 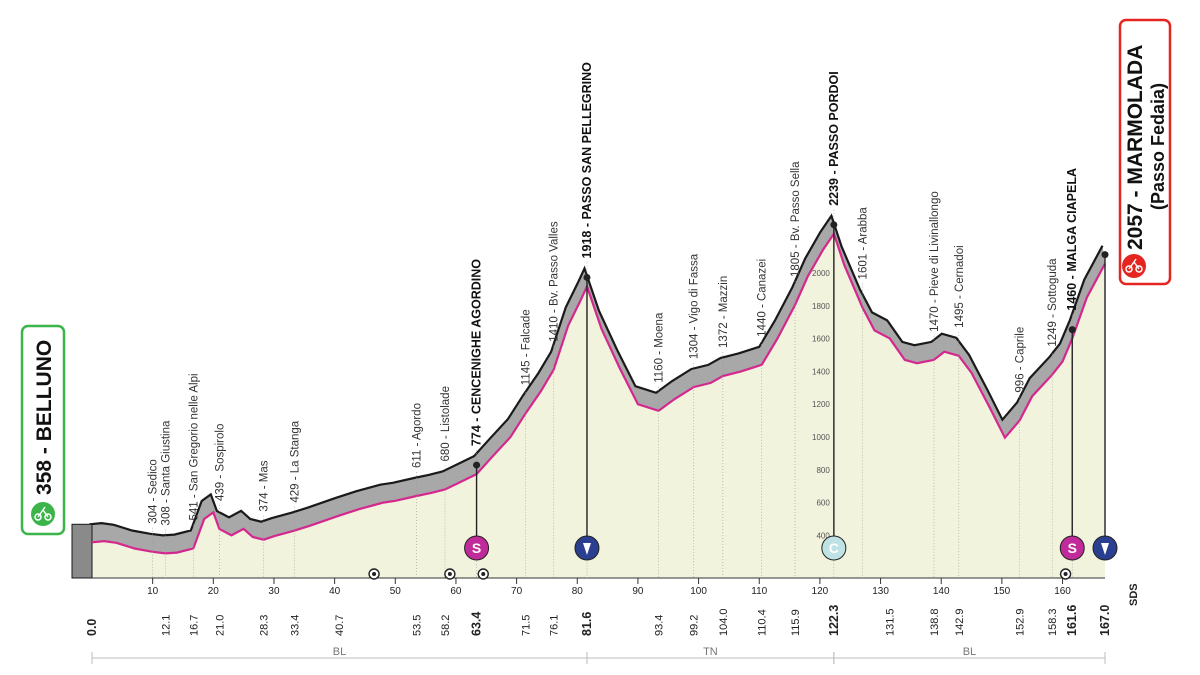 What do you see at coordinates (220, 462) in the screenshot?
I see `waypoint-label: 439 - Sospirolo` at bounding box center [220, 462].